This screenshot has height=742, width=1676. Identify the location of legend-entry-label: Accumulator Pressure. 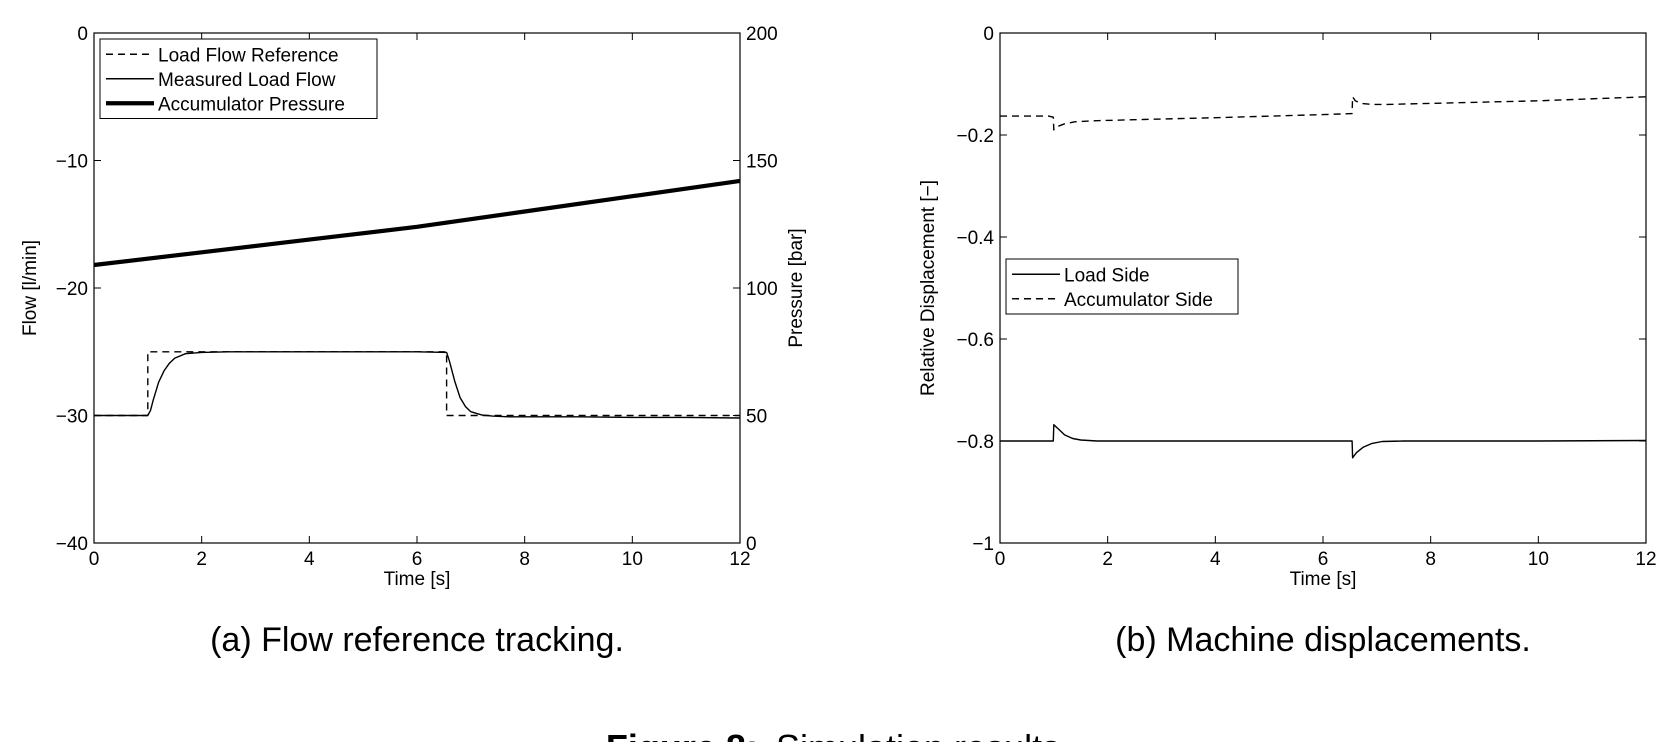
(251, 104).